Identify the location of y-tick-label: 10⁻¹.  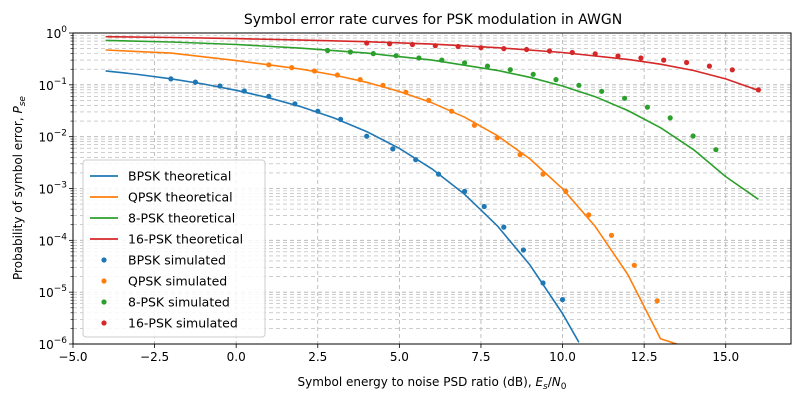
(52, 85).